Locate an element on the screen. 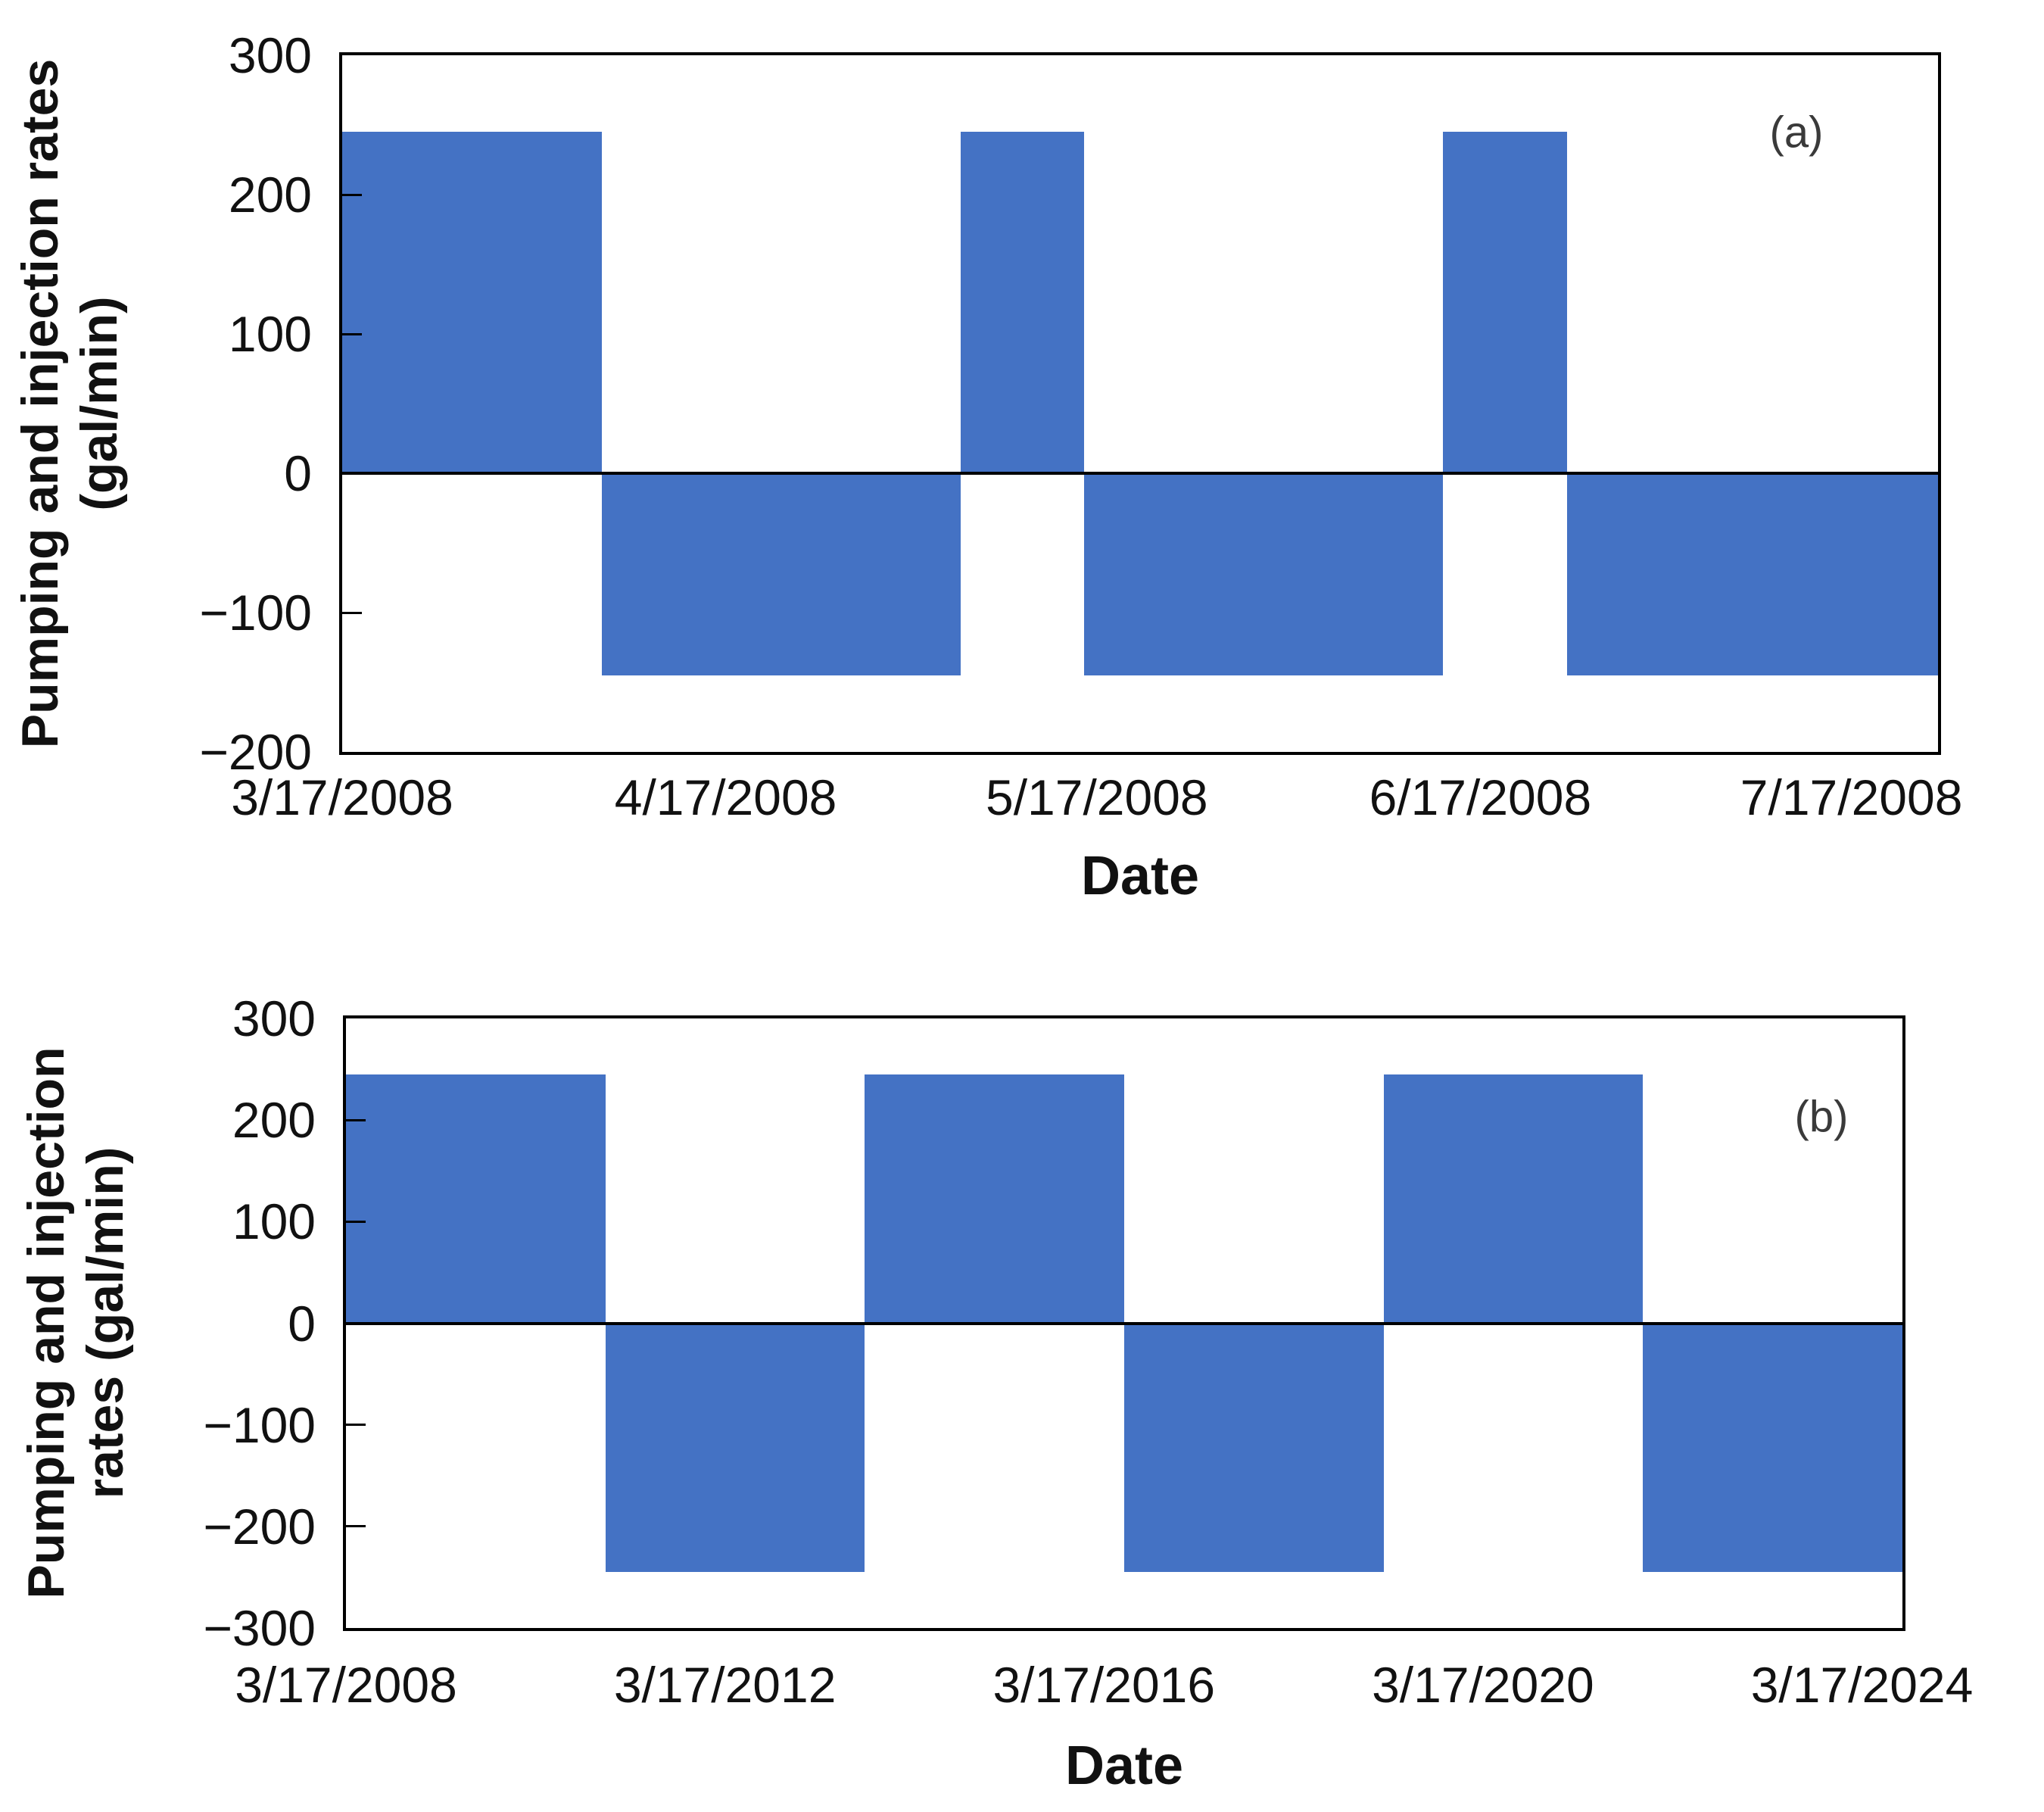  zero-axis-line-b is located at coordinates (1124, 1323).